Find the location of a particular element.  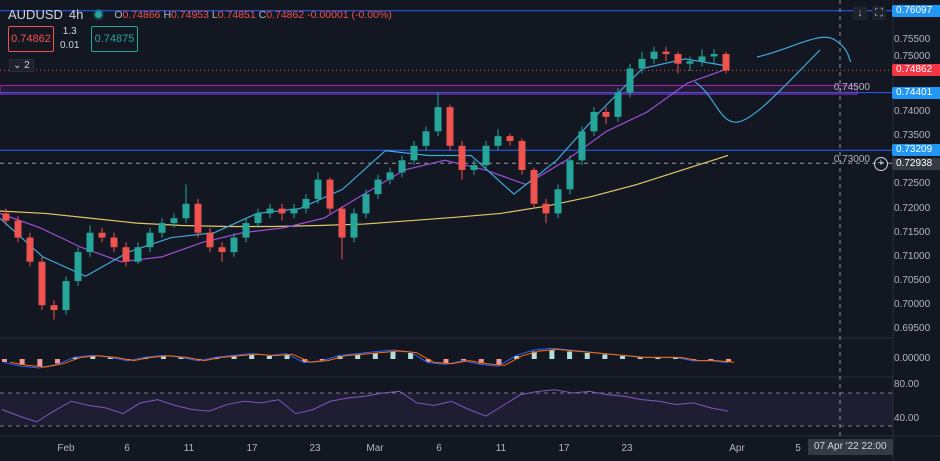

rsi-tick-label: 40.00 is located at coordinates (907, 418).